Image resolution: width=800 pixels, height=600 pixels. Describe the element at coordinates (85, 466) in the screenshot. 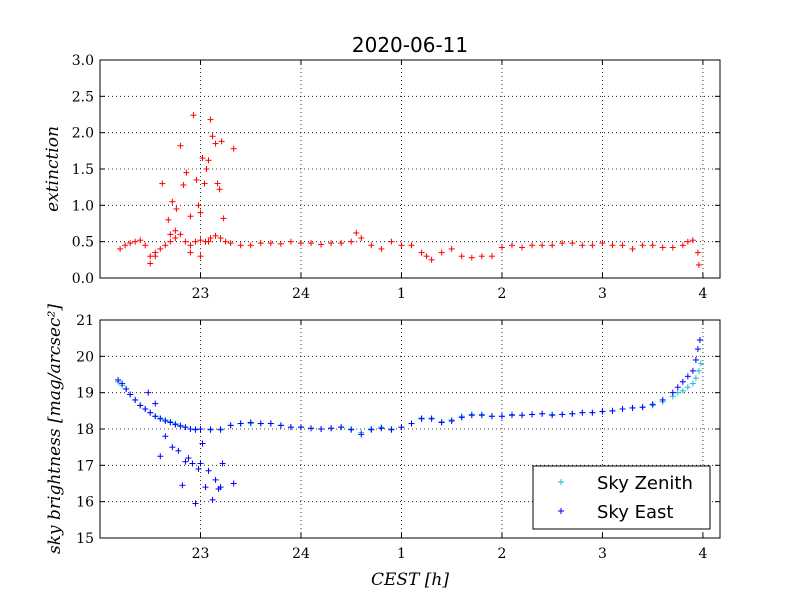

I see `bottom-y-tick-label: 17` at that location.